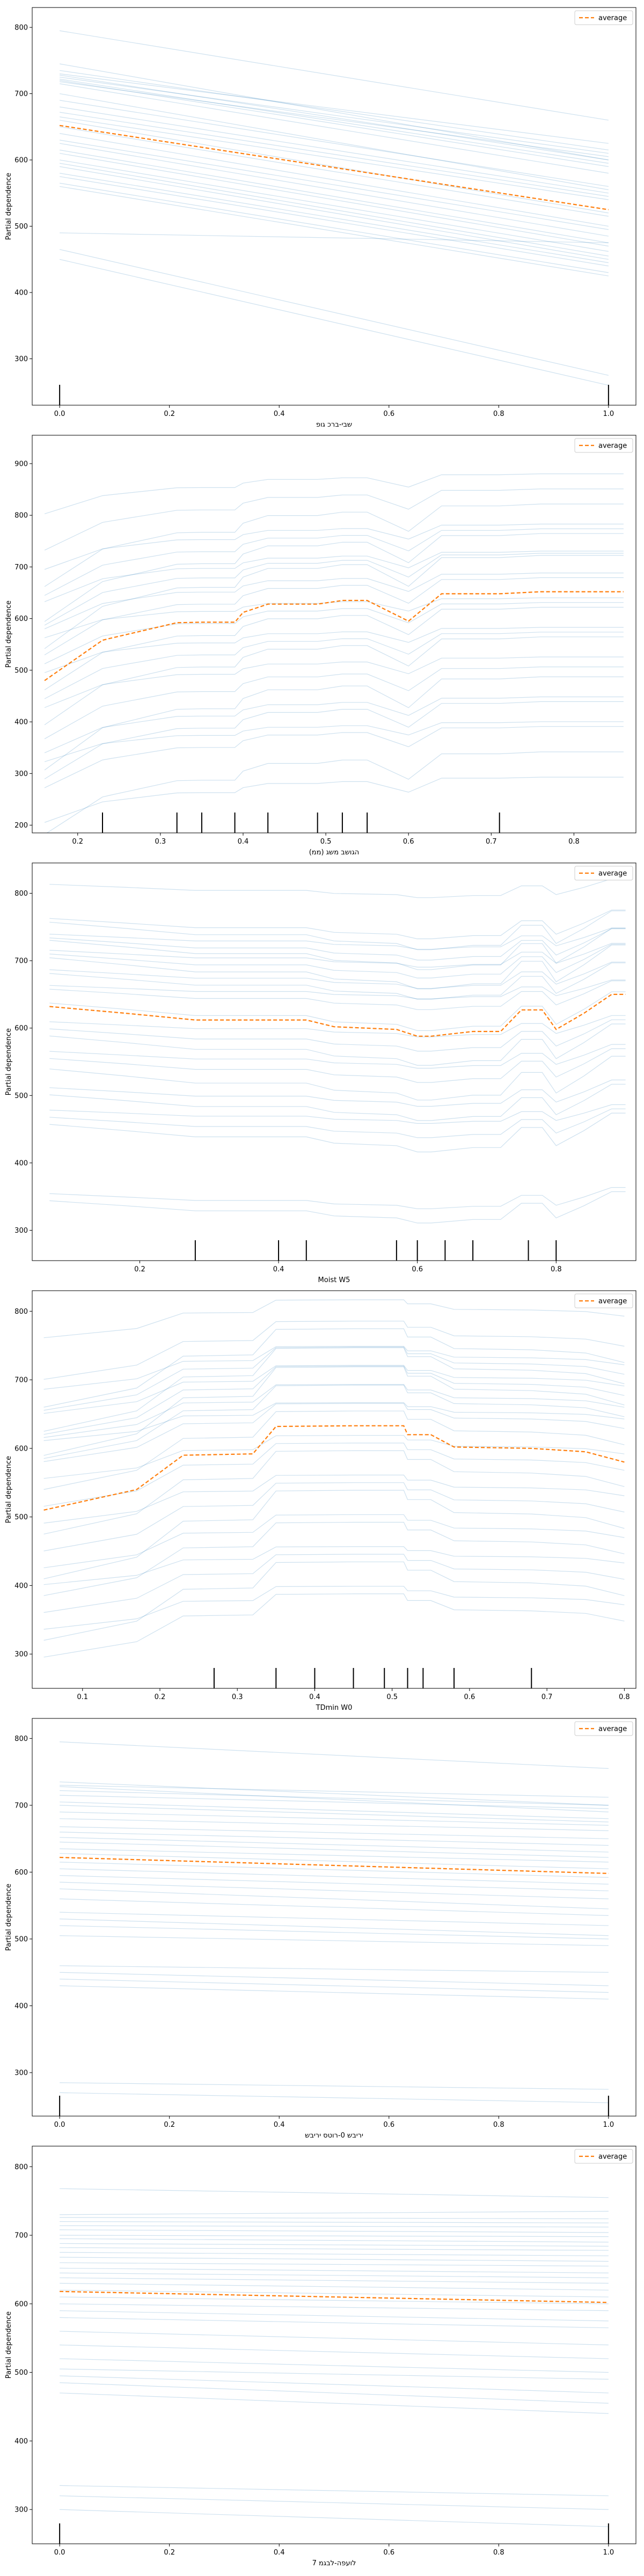 This screenshot has height=2576, width=644. What do you see at coordinates (612, 18) in the screenshot?
I see `legend-label: average` at bounding box center [612, 18].